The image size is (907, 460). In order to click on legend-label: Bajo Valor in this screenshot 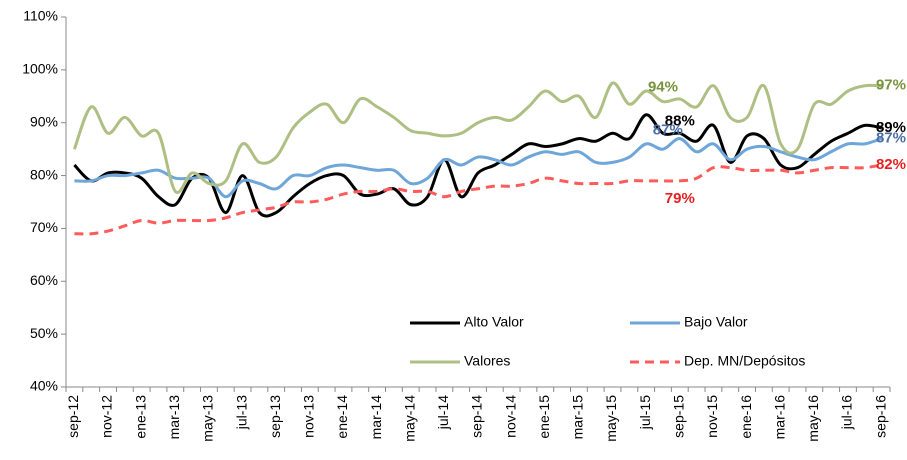, I will do `click(716, 322)`.